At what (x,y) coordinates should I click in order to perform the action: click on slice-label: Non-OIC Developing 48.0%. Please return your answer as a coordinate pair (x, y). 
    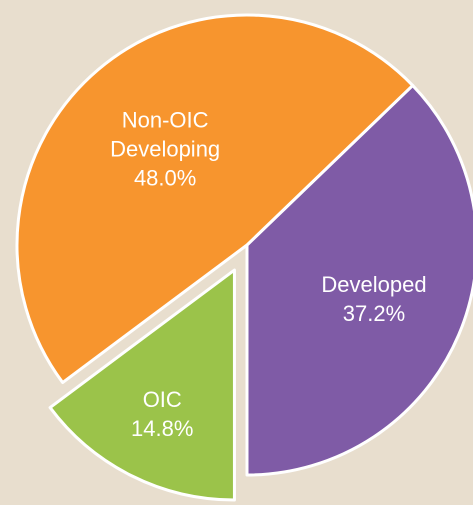
    Looking at the image, I should click on (165, 148).